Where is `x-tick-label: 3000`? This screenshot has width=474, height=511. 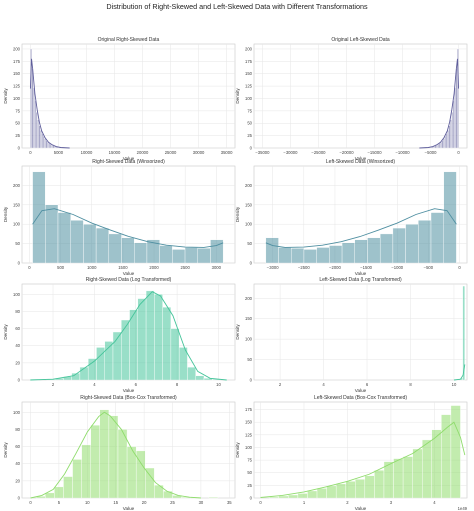
x-tick-label: 3000 is located at coordinates (217, 267).